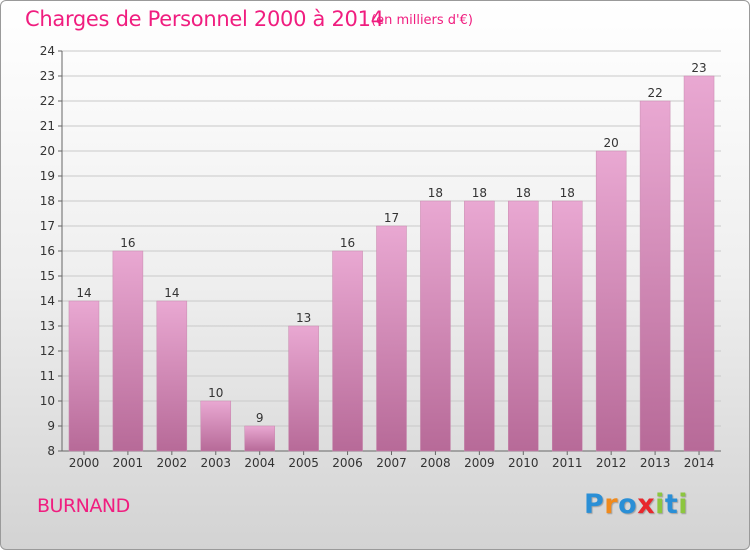 Image resolution: width=750 pixels, height=550 pixels. What do you see at coordinates (347, 463) in the screenshot?
I see `x-tick-label: 2006` at bounding box center [347, 463].